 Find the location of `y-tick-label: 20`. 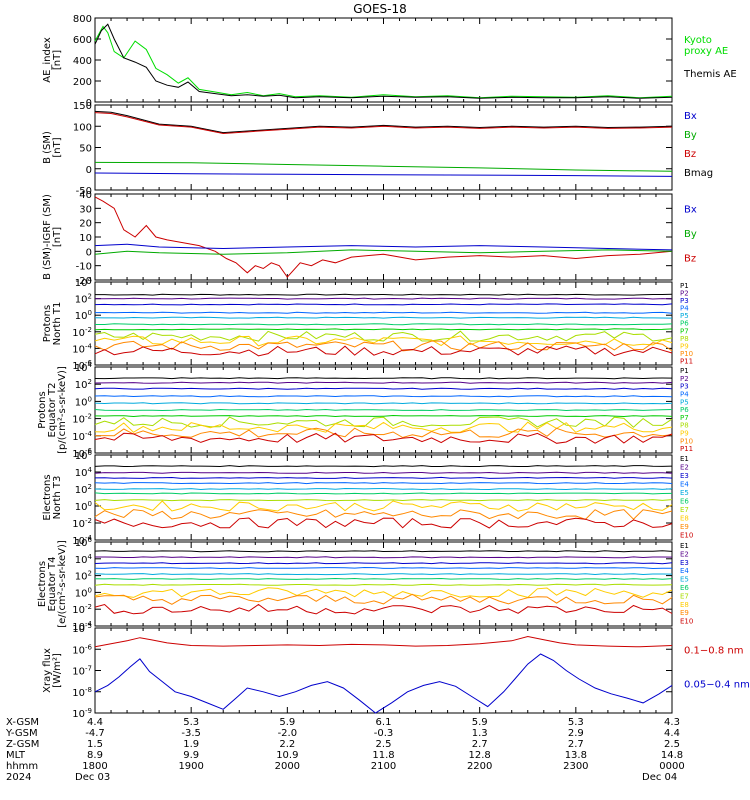

y-tick-label: 20 is located at coordinates (85, 224).